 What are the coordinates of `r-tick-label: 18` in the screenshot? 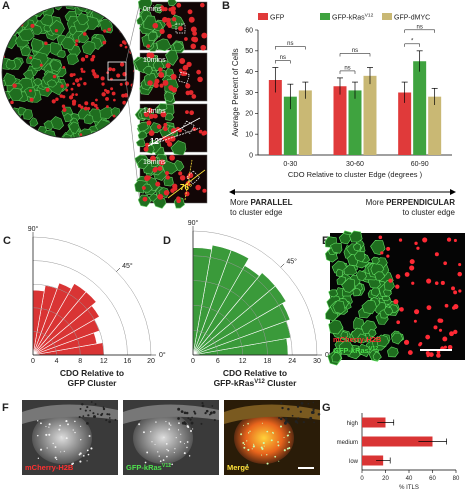 It's located at (268, 361).